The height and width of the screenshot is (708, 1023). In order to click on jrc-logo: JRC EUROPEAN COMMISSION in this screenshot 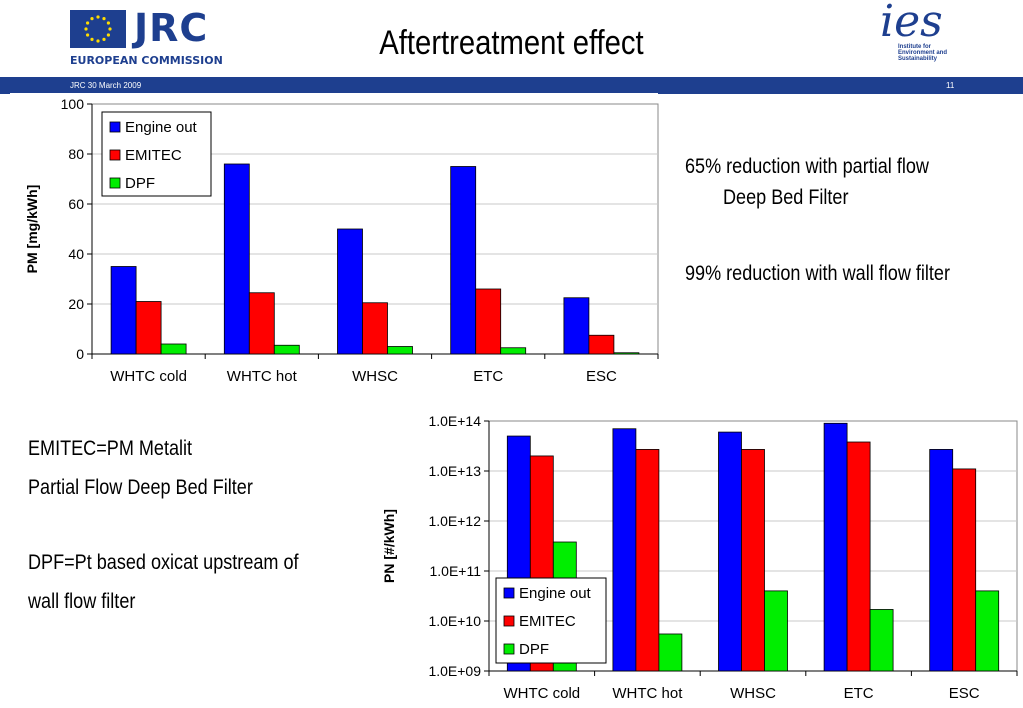, I will do `click(146, 37)`.